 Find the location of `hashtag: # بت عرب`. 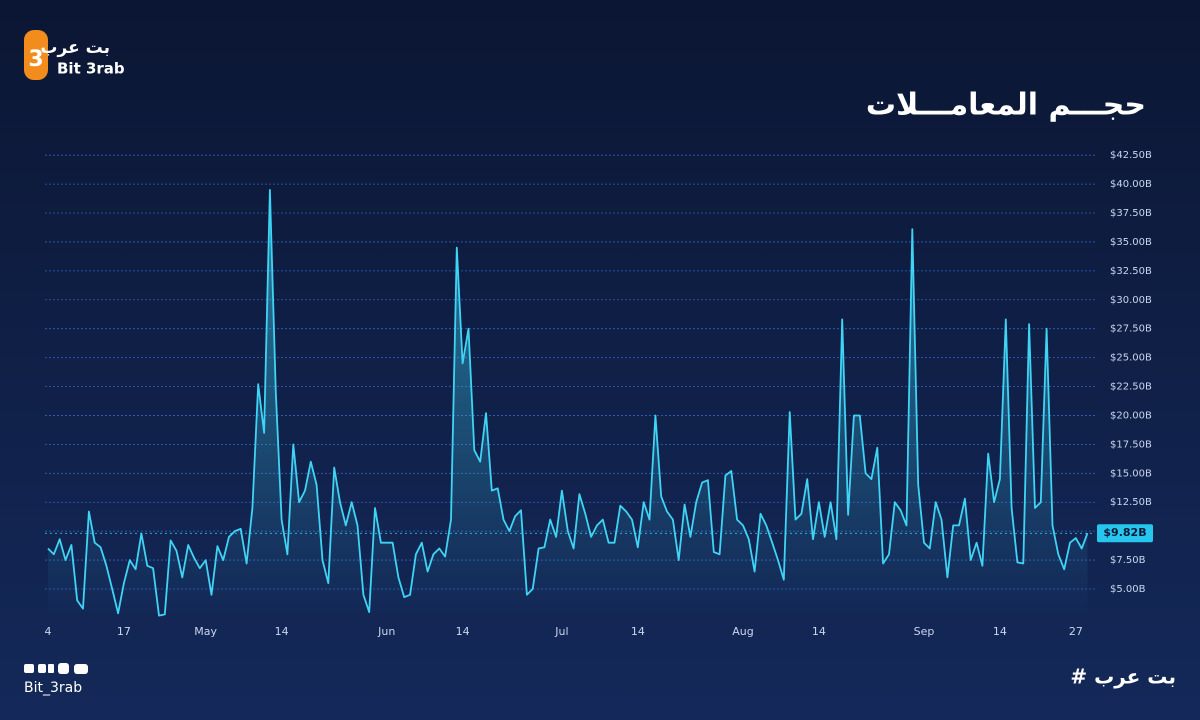

hashtag: # بت عرب is located at coordinates (1123, 677).